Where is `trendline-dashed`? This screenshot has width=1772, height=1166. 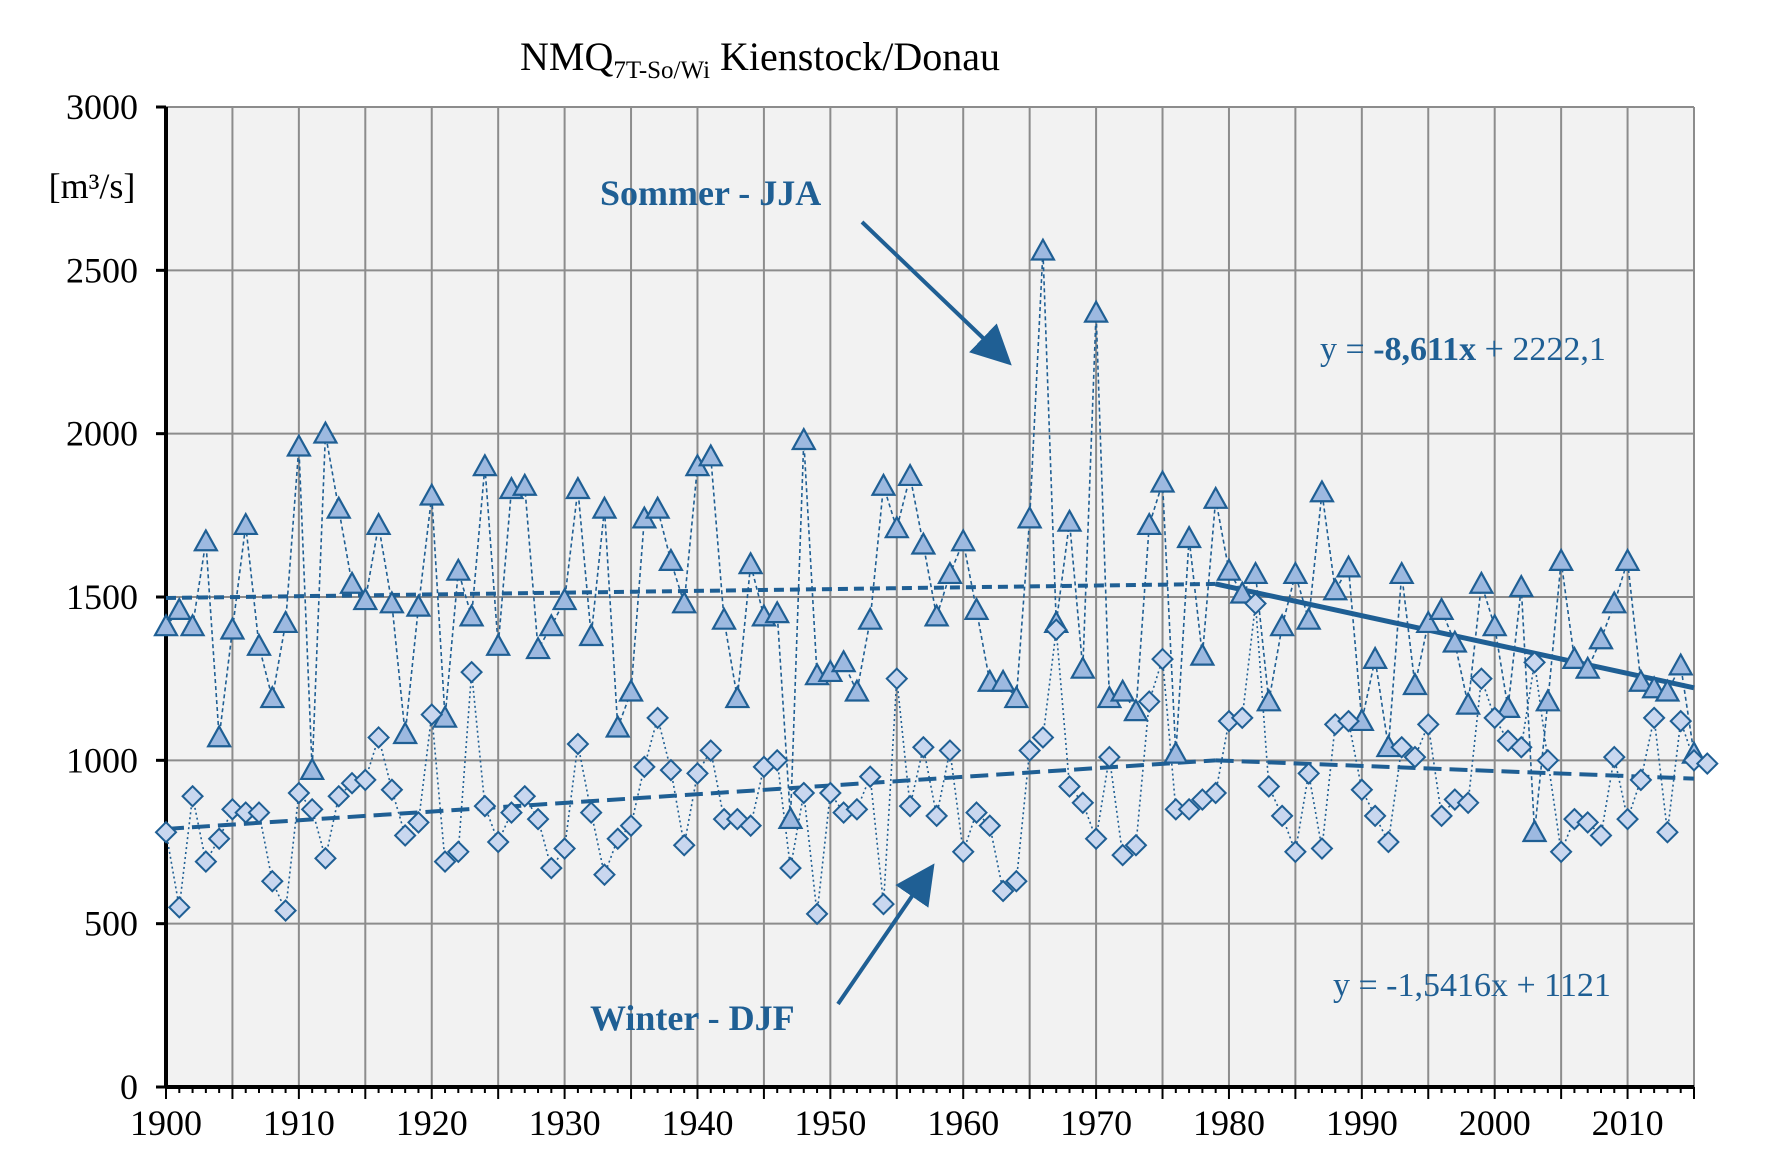
trendline-dashed is located at coordinates (1455, 769).